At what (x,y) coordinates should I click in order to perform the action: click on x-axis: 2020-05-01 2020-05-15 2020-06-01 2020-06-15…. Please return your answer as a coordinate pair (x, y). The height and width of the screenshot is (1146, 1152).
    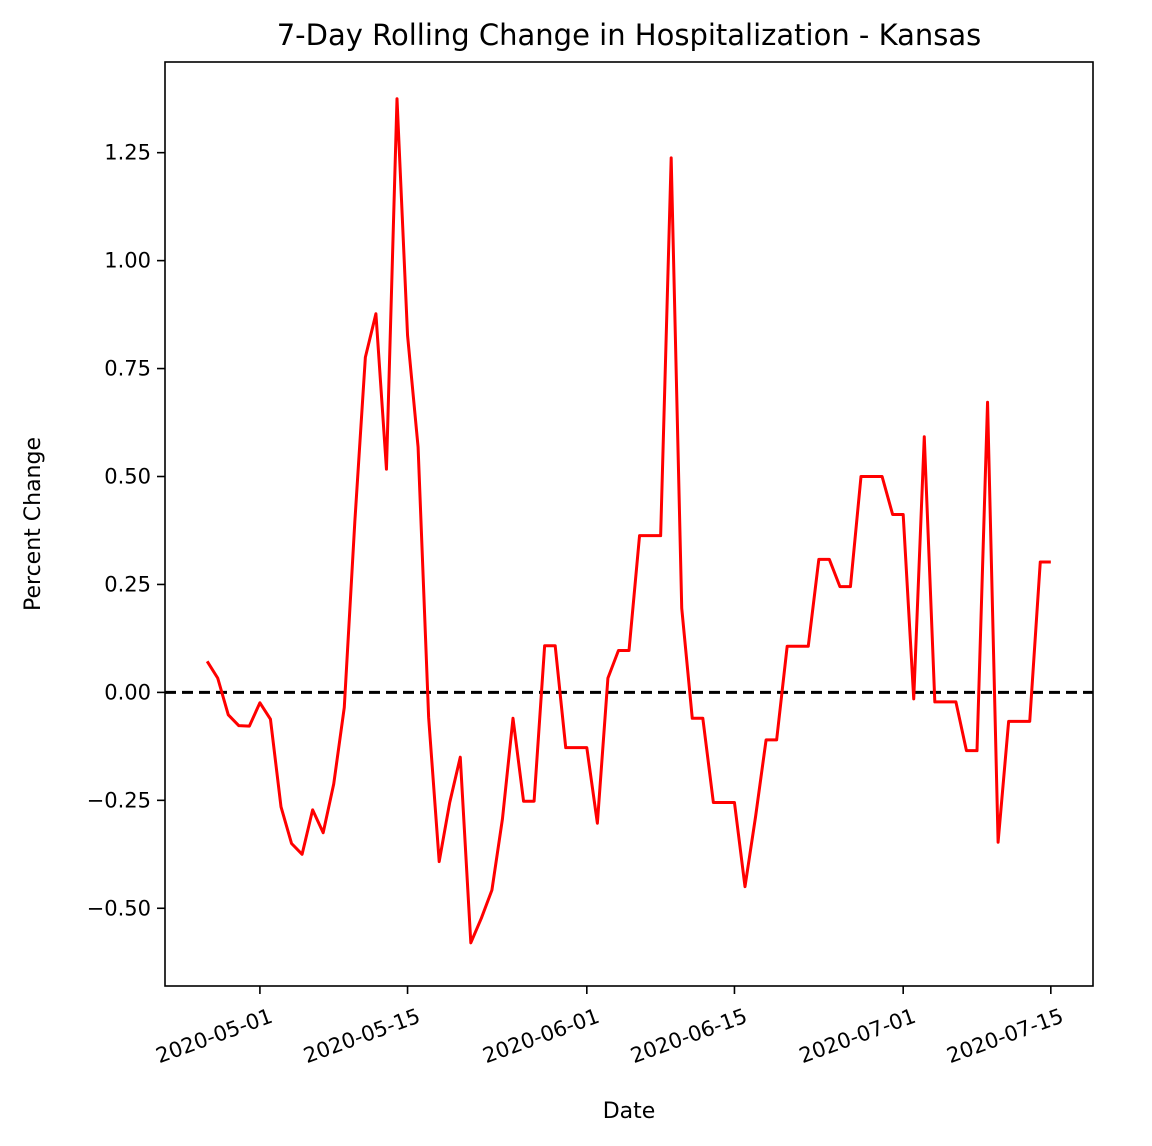
    Looking at the image, I should click on (610, 1027).